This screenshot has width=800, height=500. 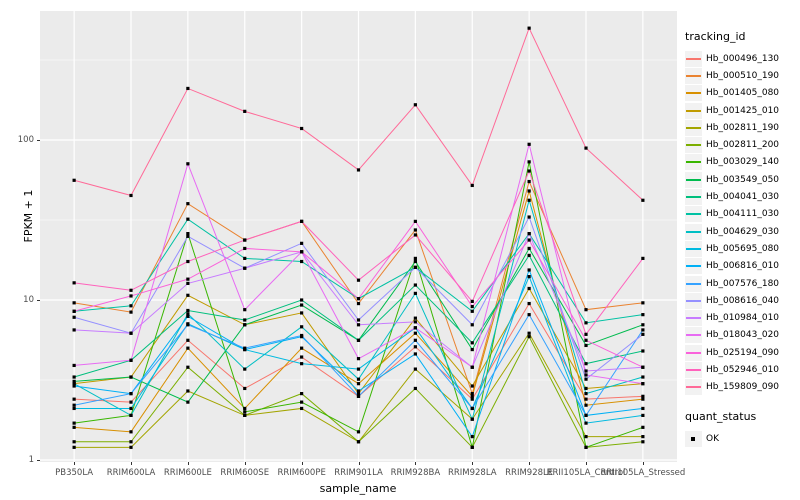 What do you see at coordinates (743, 58) in the screenshot?
I see `legend-label: Hb_000496_130` at bounding box center [743, 58].